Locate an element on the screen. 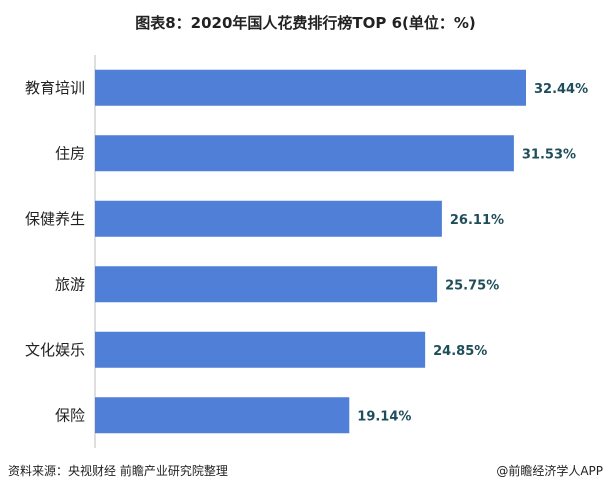 The width and height of the screenshot is (611, 489). source-note: 资料来源：央视财经 前瞻产业研究院整理 is located at coordinates (118, 471).